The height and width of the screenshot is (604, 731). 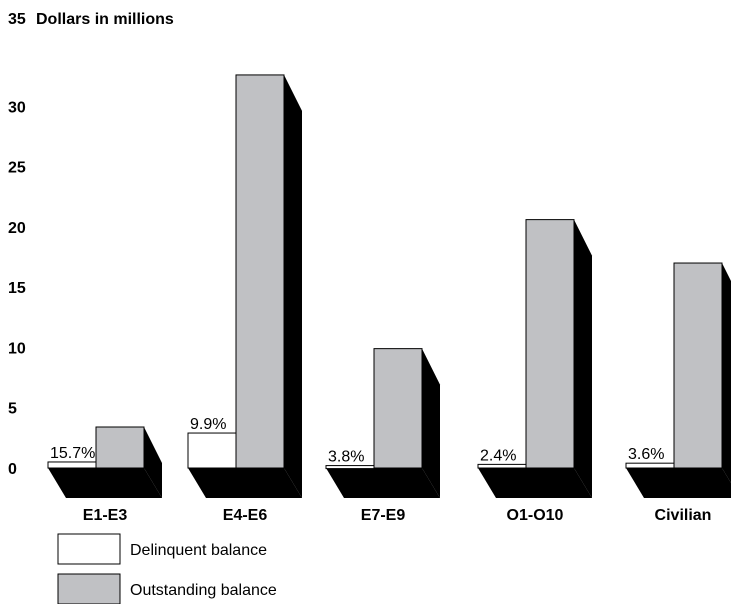 I want to click on legend-label-delinquent: Delinquent balance, so click(x=198, y=550).